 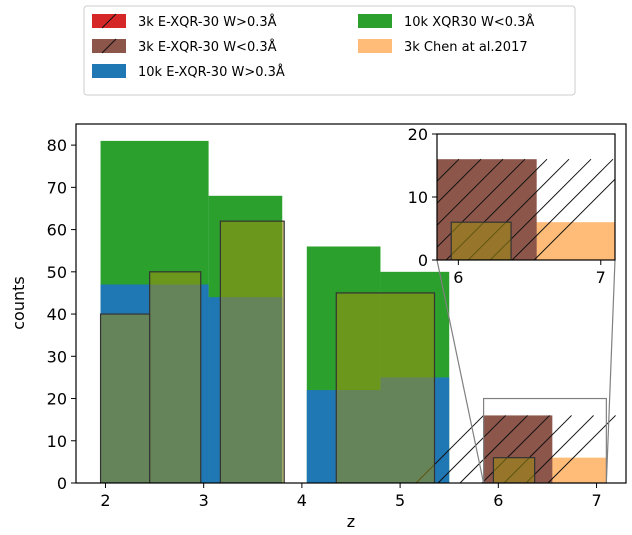 I want to click on y-tick-label: 30, so click(x=57, y=356).